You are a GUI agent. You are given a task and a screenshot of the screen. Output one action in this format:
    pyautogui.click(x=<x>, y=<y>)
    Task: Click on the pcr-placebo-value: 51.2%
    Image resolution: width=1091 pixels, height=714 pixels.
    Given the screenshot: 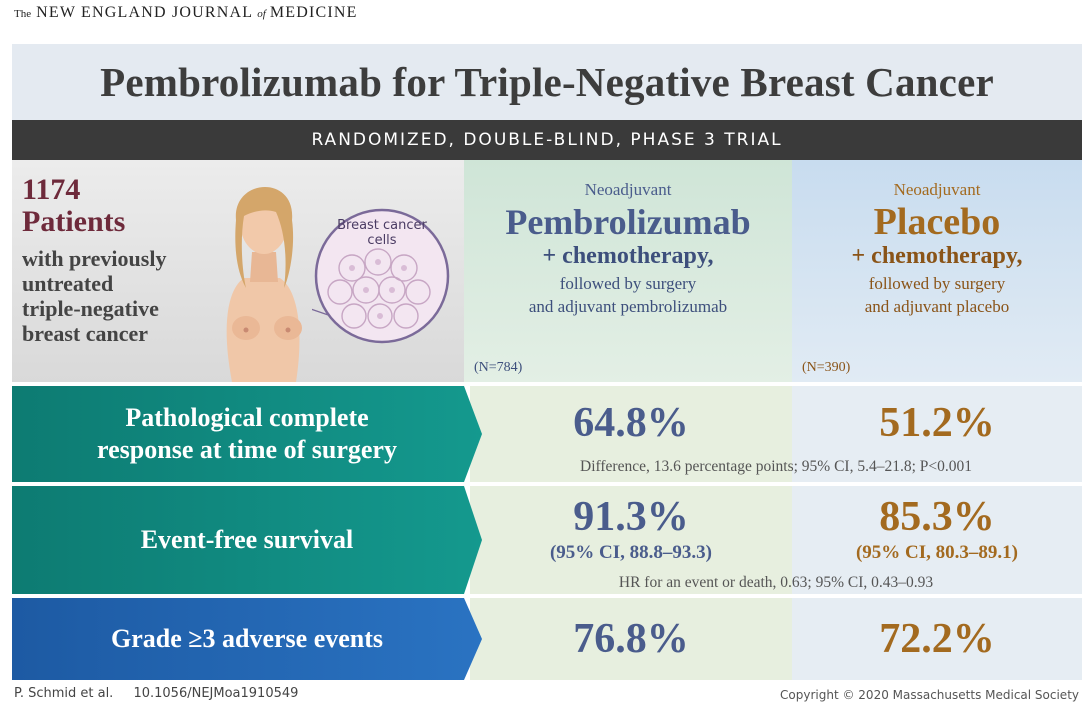 What is the action you would take?
    pyautogui.click(x=937, y=423)
    